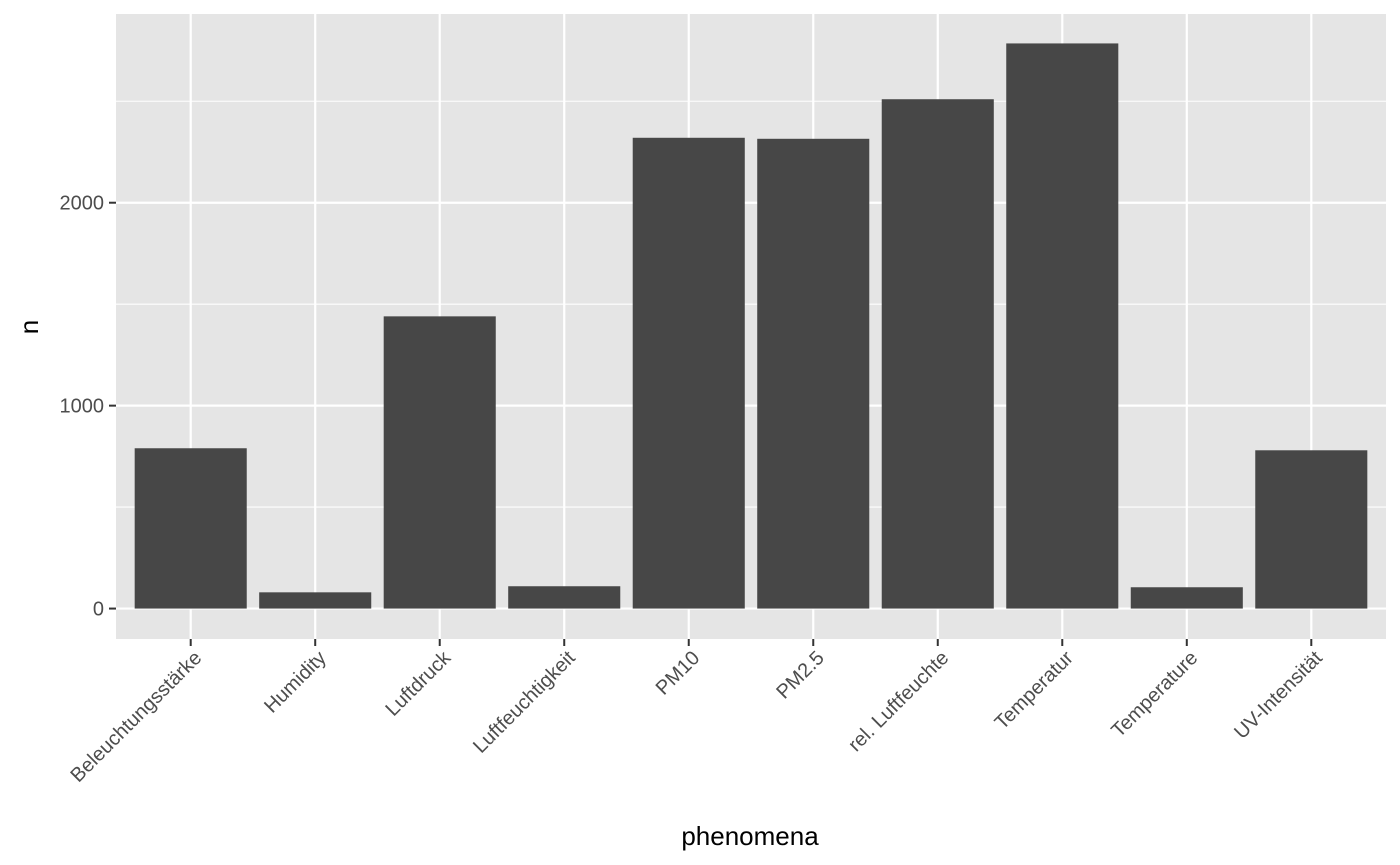 Image resolution: width=1400 pixels, height=865 pixels. Describe the element at coordinates (1062, 326) in the screenshot. I see `bar-Temperatur` at that location.